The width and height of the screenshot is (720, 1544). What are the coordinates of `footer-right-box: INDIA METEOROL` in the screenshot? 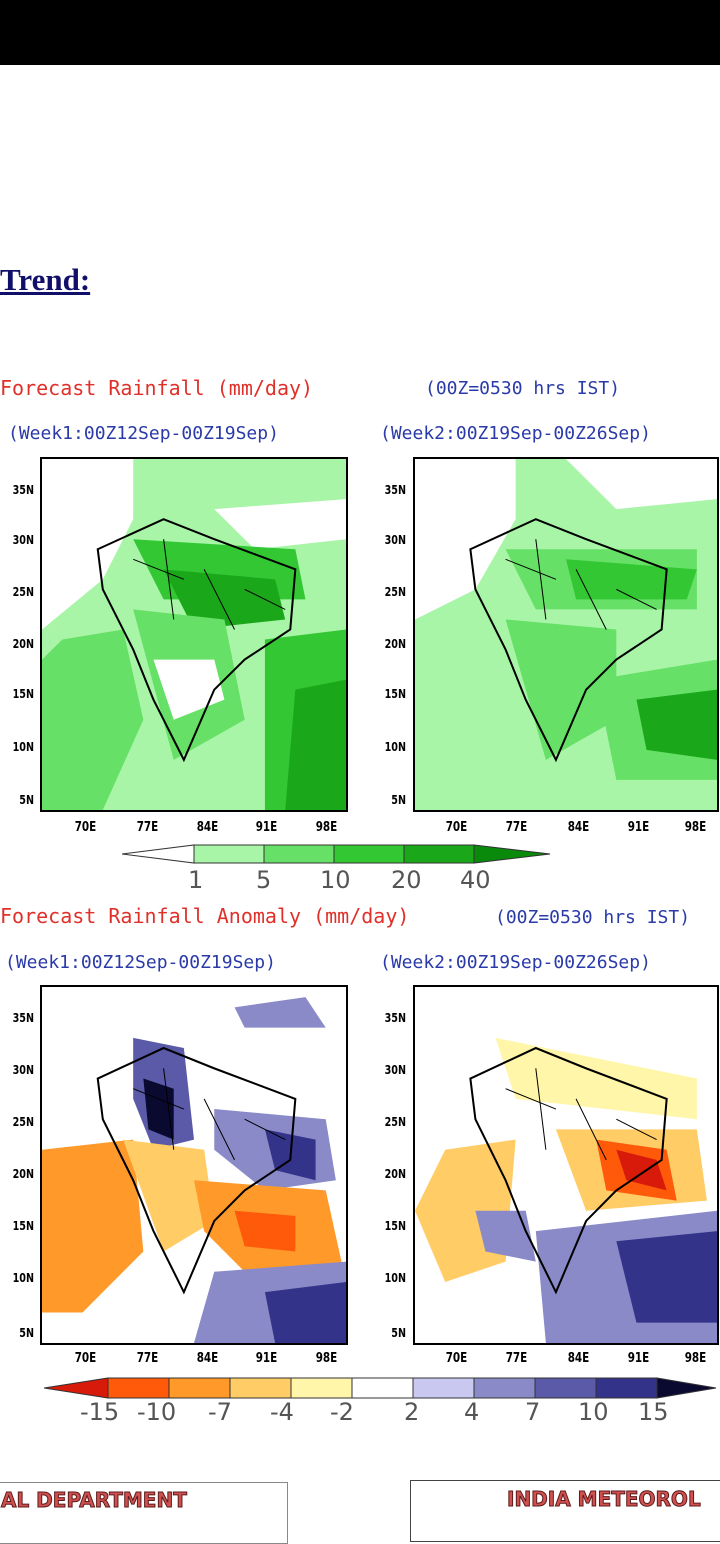 It's located at (565, 1511).